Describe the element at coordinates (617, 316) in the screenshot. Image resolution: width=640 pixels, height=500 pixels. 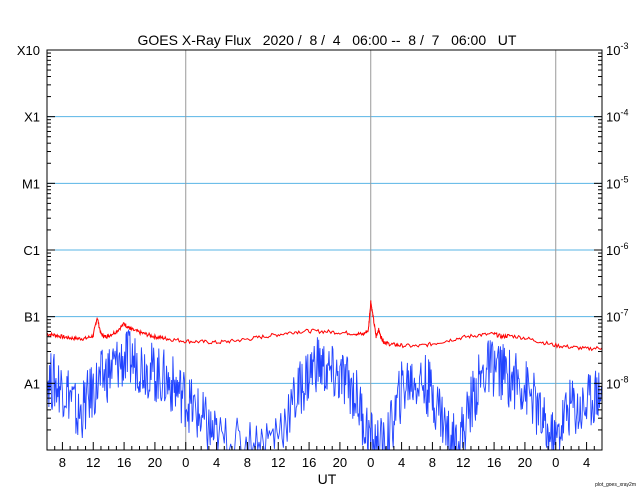
I see `flux-tick-label: 10⁻⁷` at that location.